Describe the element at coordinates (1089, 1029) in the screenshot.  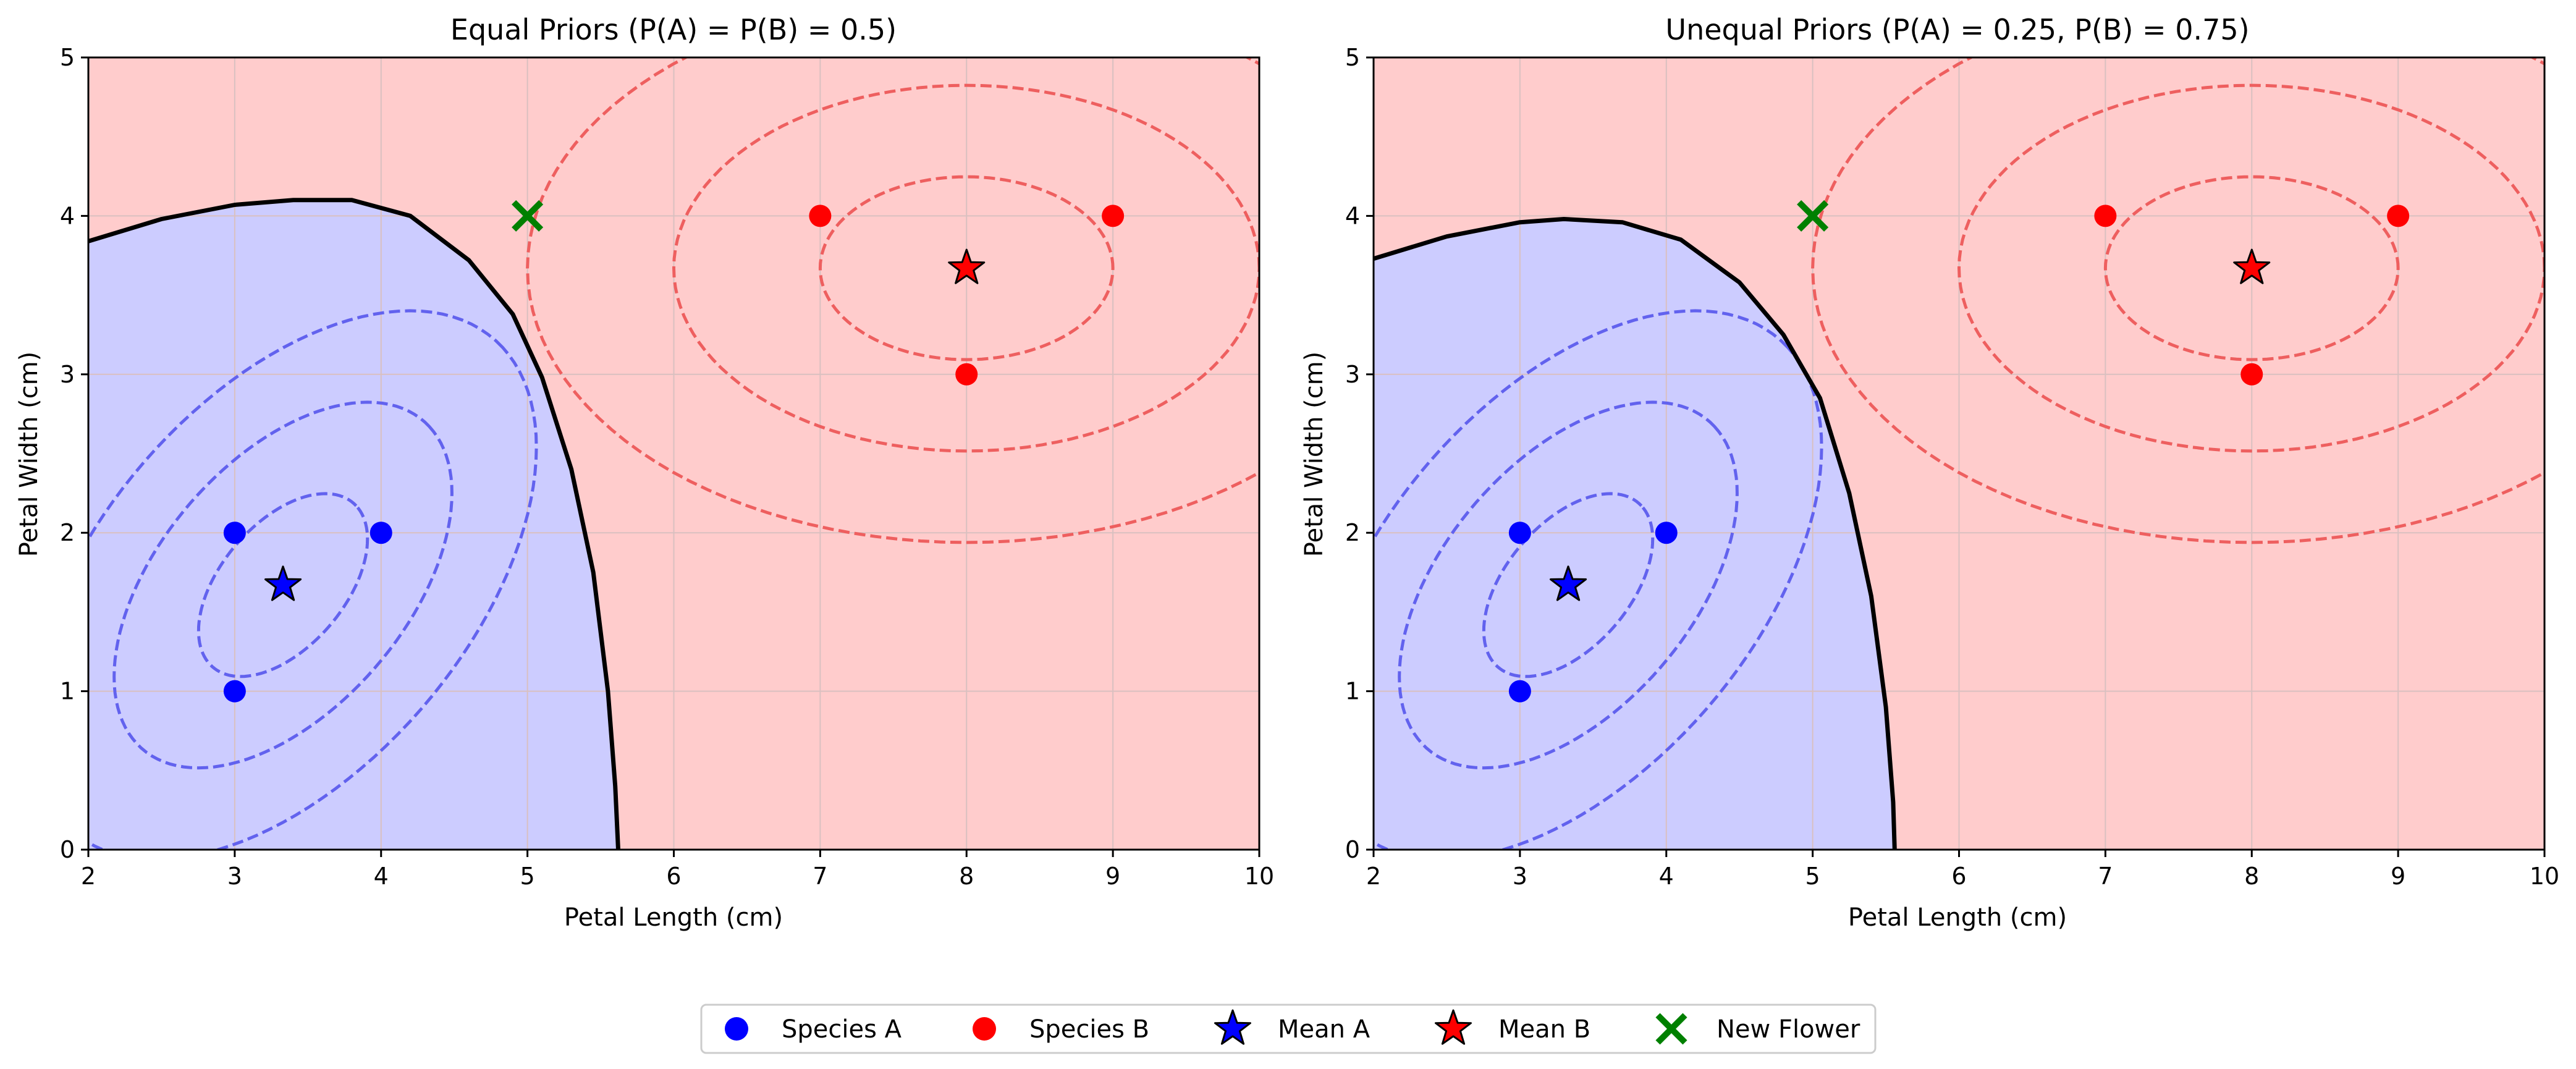
I see `legend-label: Species B` at that location.